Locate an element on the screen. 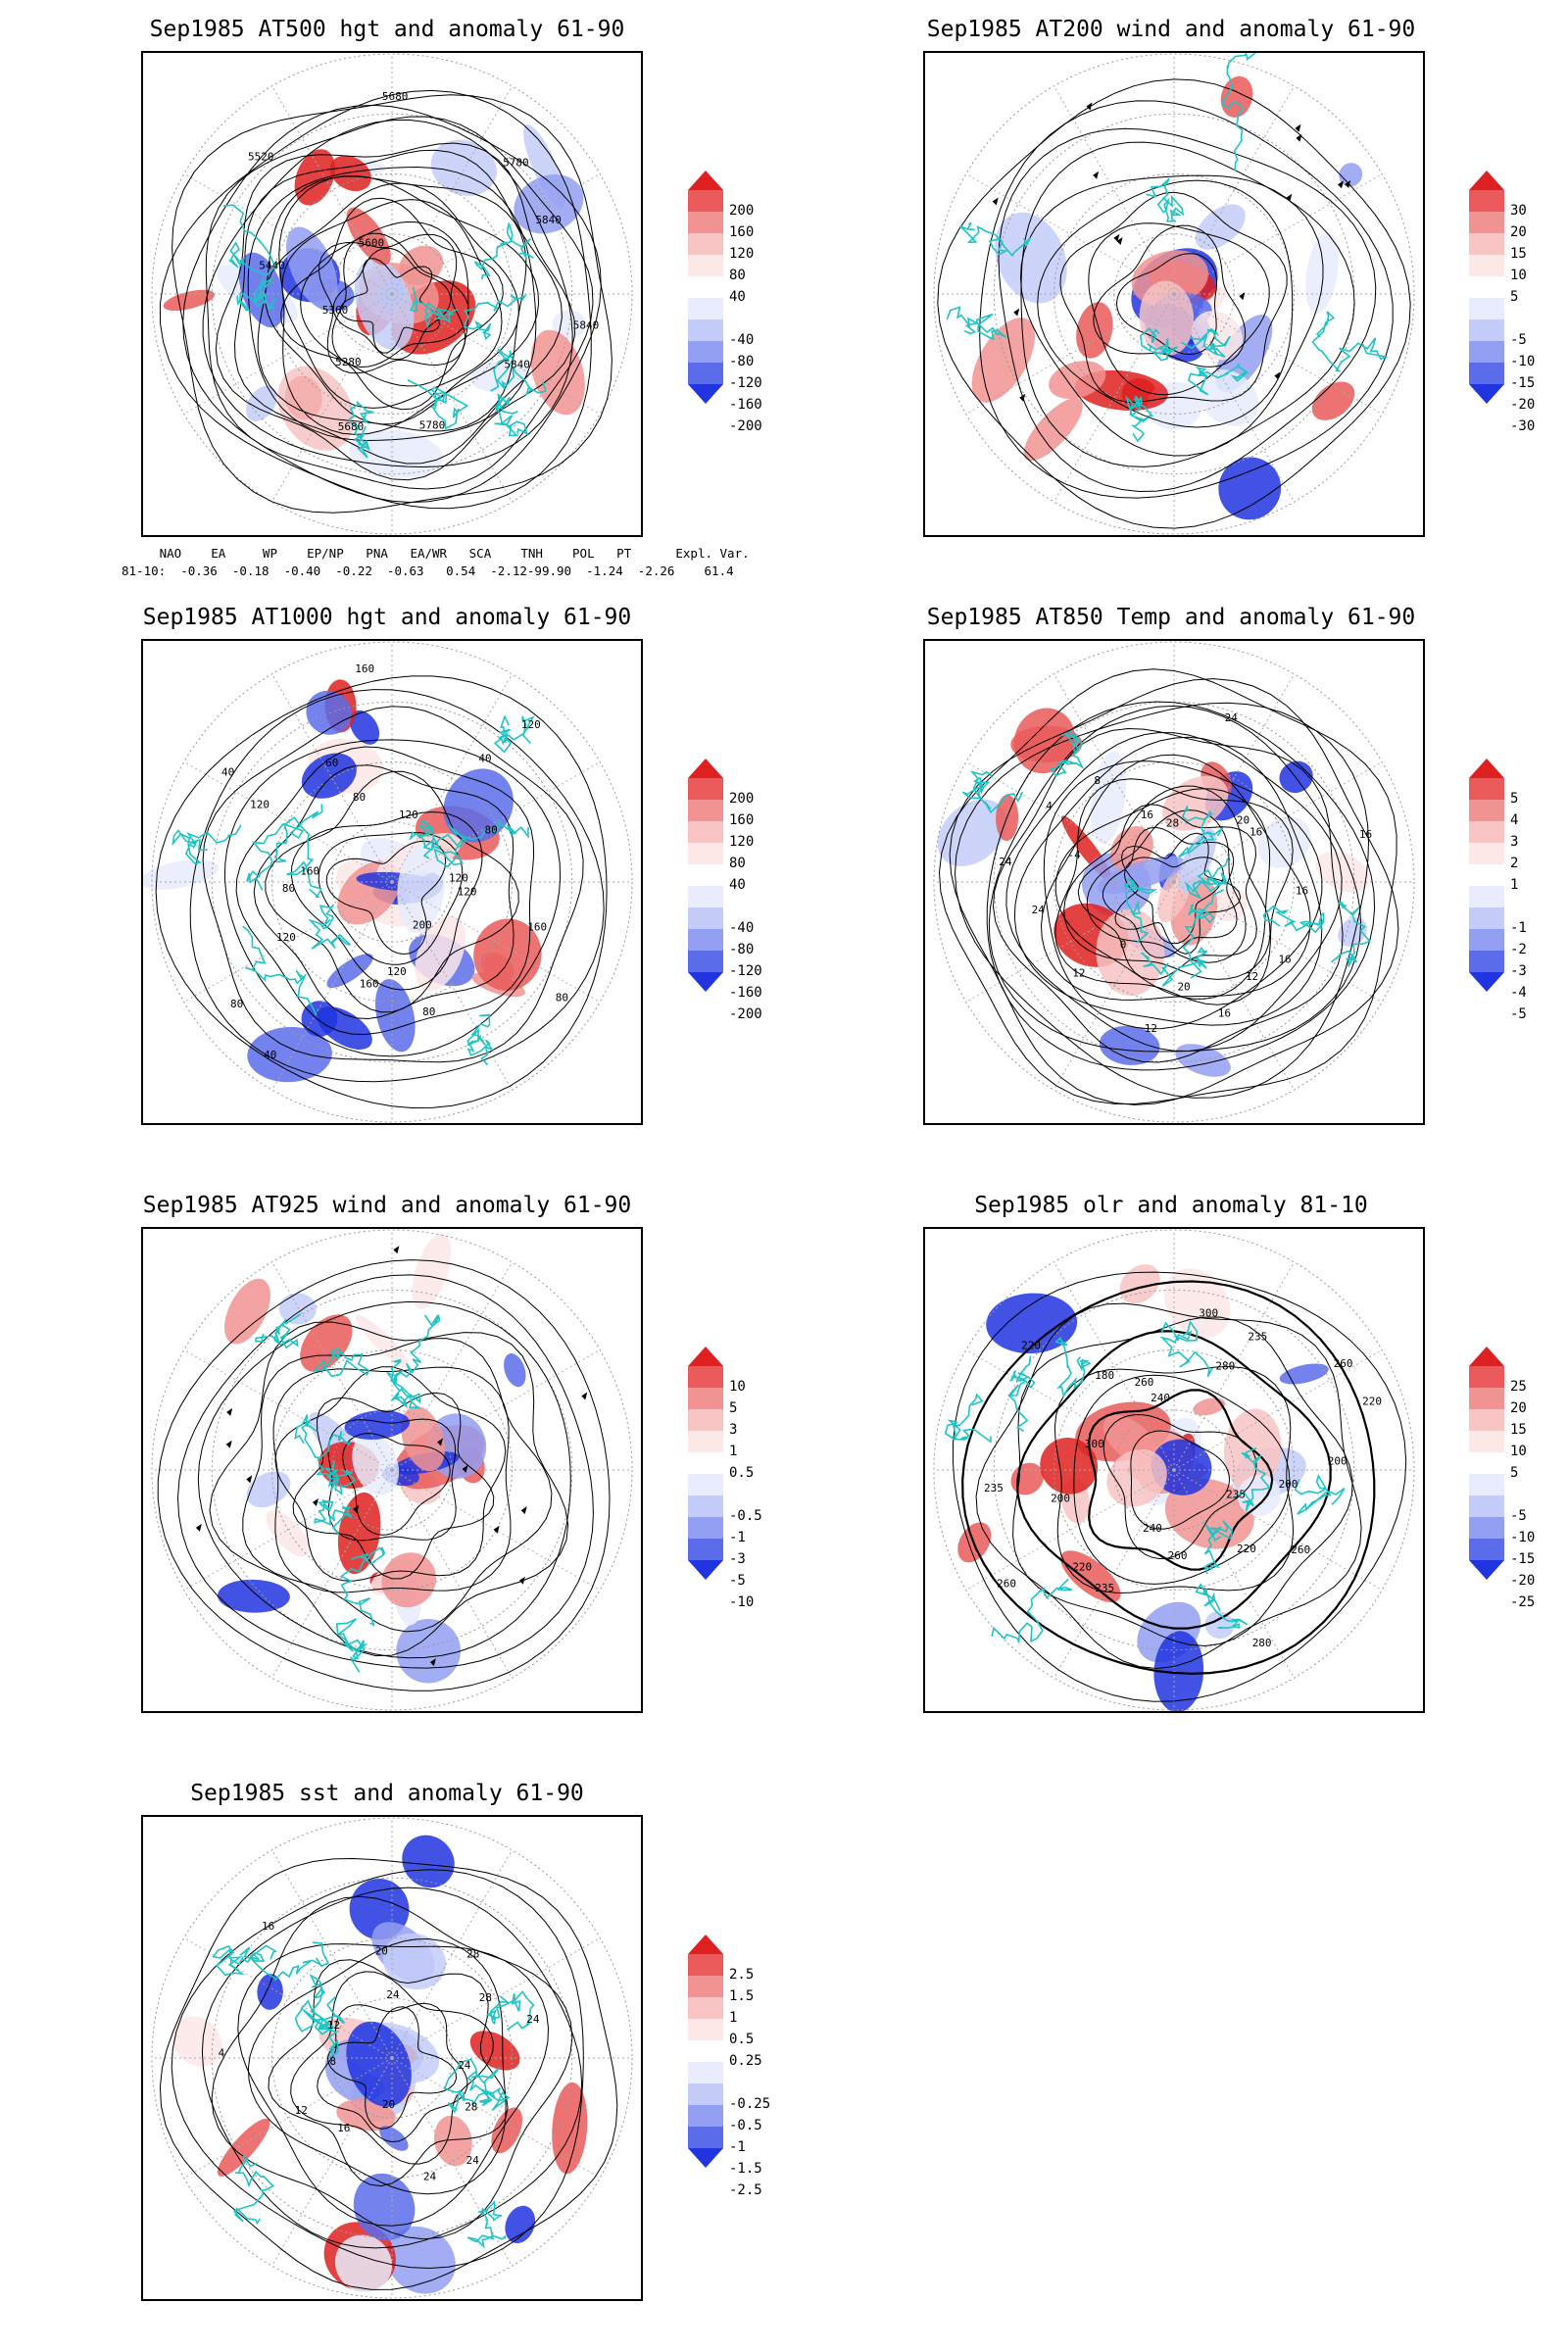 Image resolution: width=1568 pixels, height=2352 pixels. contour-label: 80 is located at coordinates (288, 888).